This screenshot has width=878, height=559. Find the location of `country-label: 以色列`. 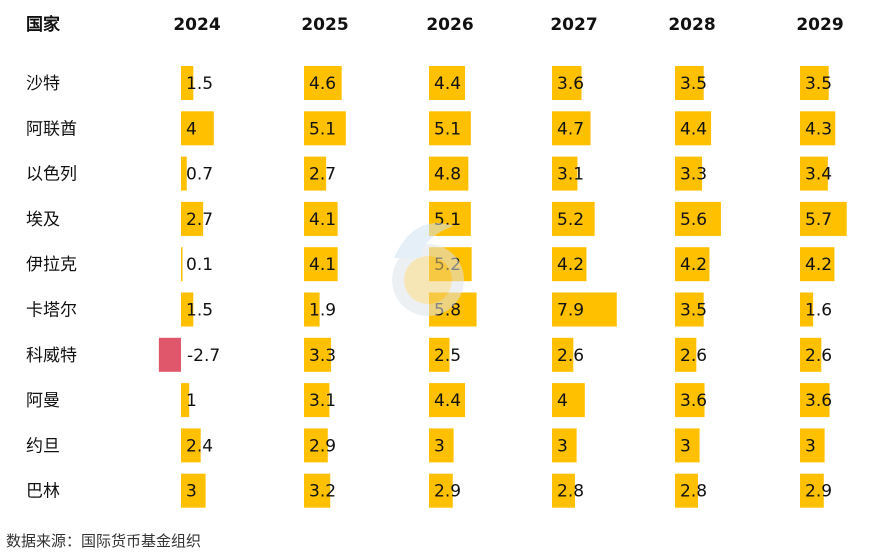

country-label: 以色列 is located at coordinates (51, 175).